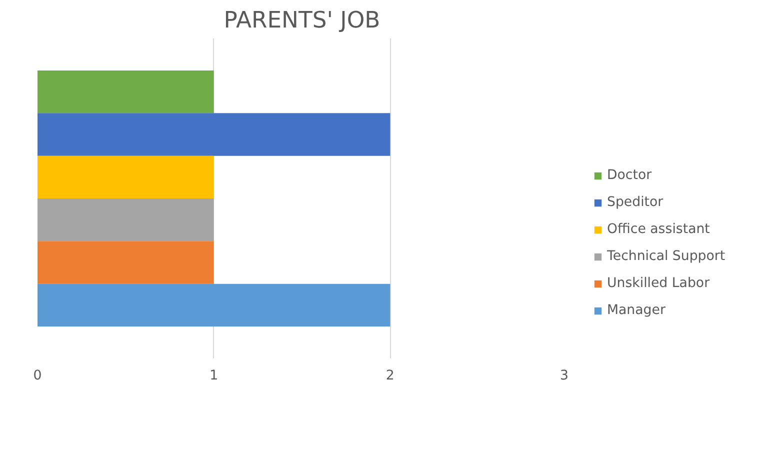 This screenshot has height=470, width=771. I want to click on legend-label: Manager, so click(636, 310).